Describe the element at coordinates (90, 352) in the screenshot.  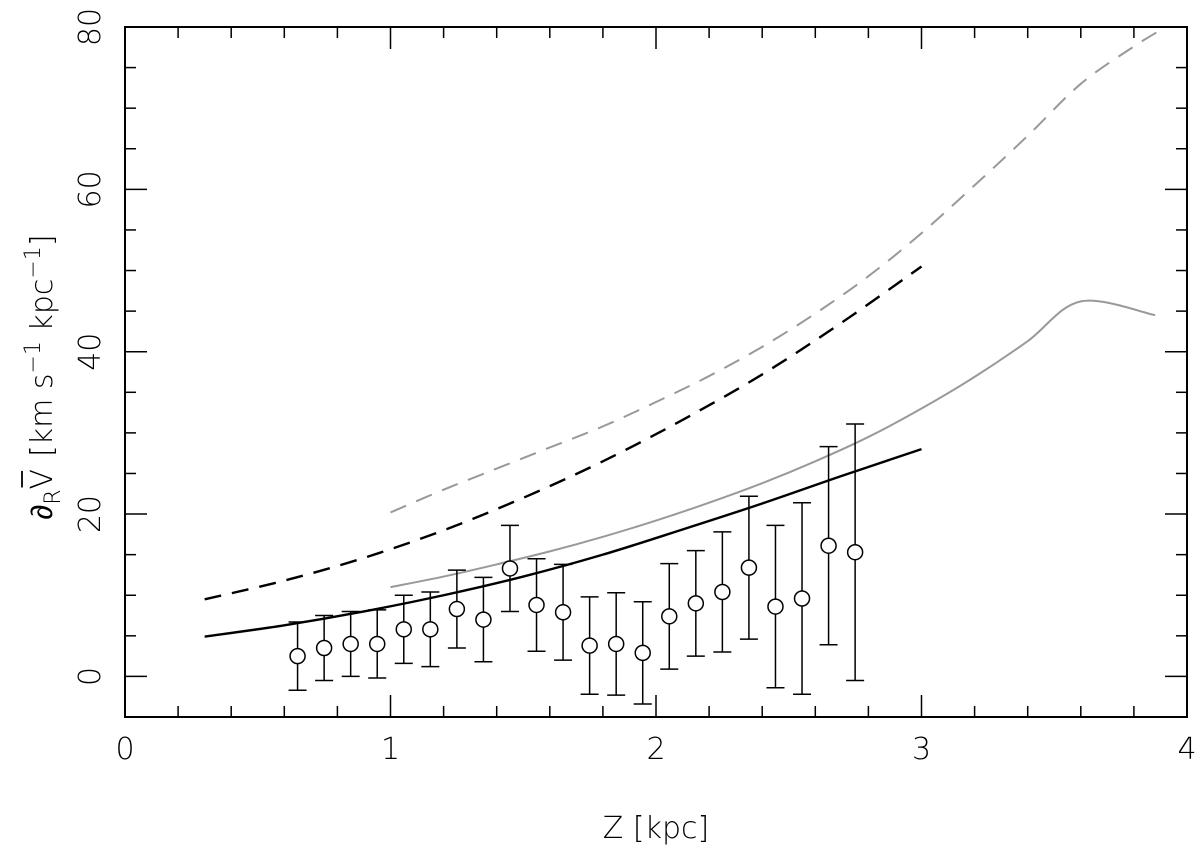
I see `y-tick-label: 40` at that location.